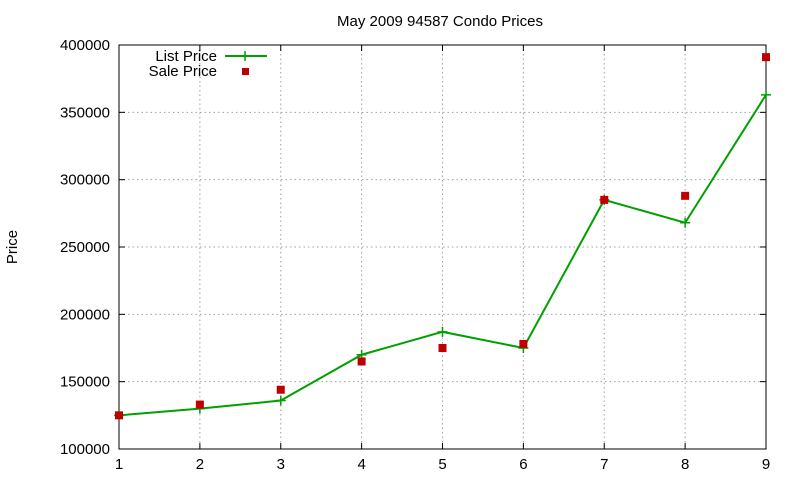 The image size is (800, 480). What do you see at coordinates (12, 247) in the screenshot?
I see `y-axis-label: Price` at bounding box center [12, 247].